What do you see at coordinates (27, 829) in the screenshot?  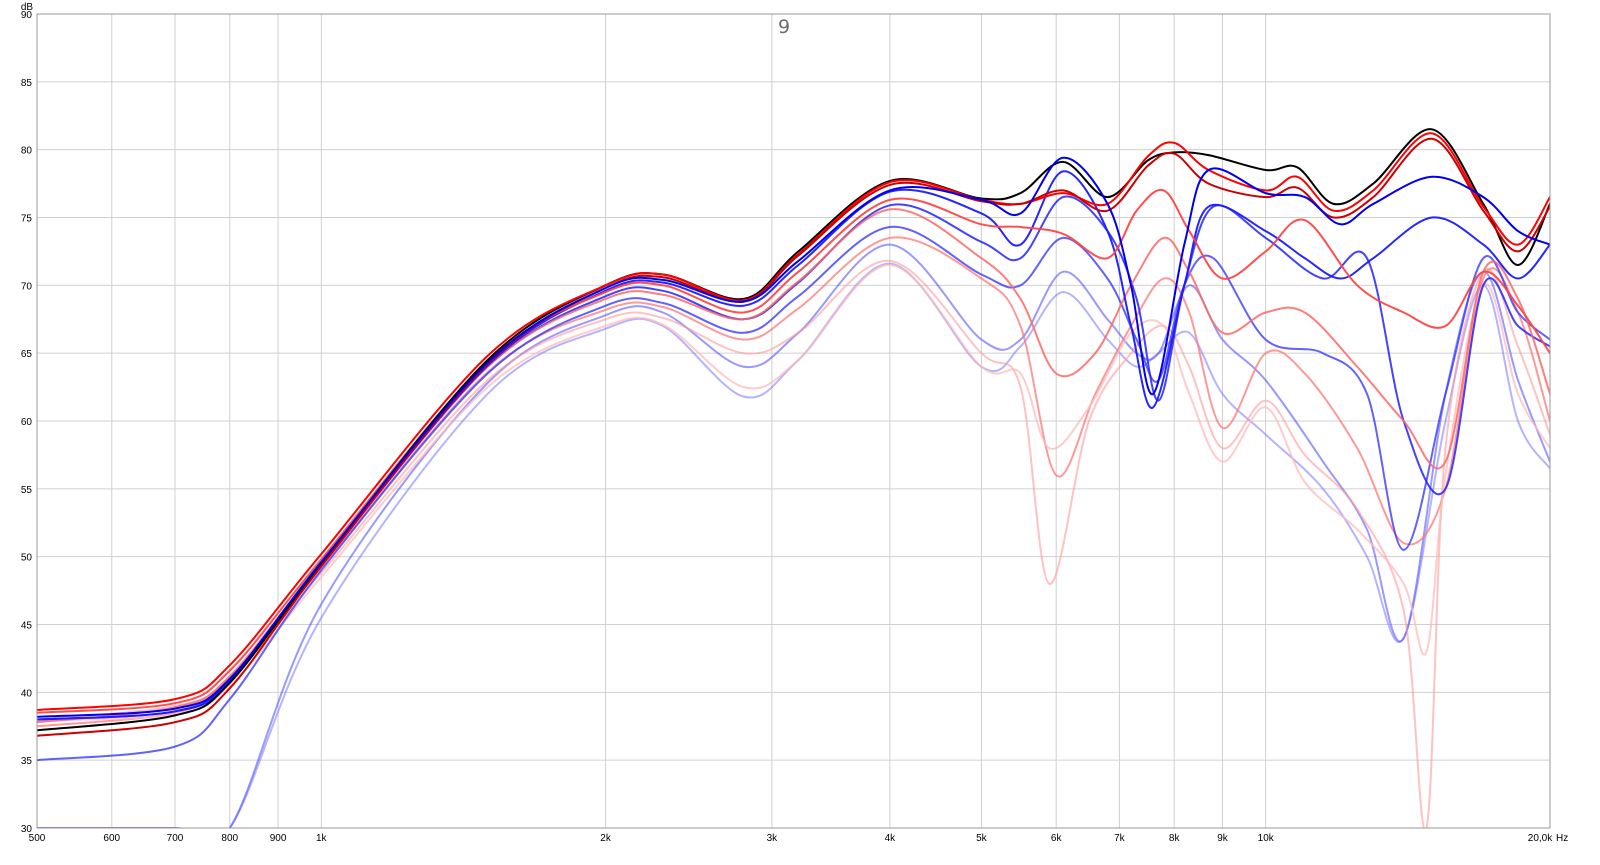 I see `y-tick-label: 30` at bounding box center [27, 829].